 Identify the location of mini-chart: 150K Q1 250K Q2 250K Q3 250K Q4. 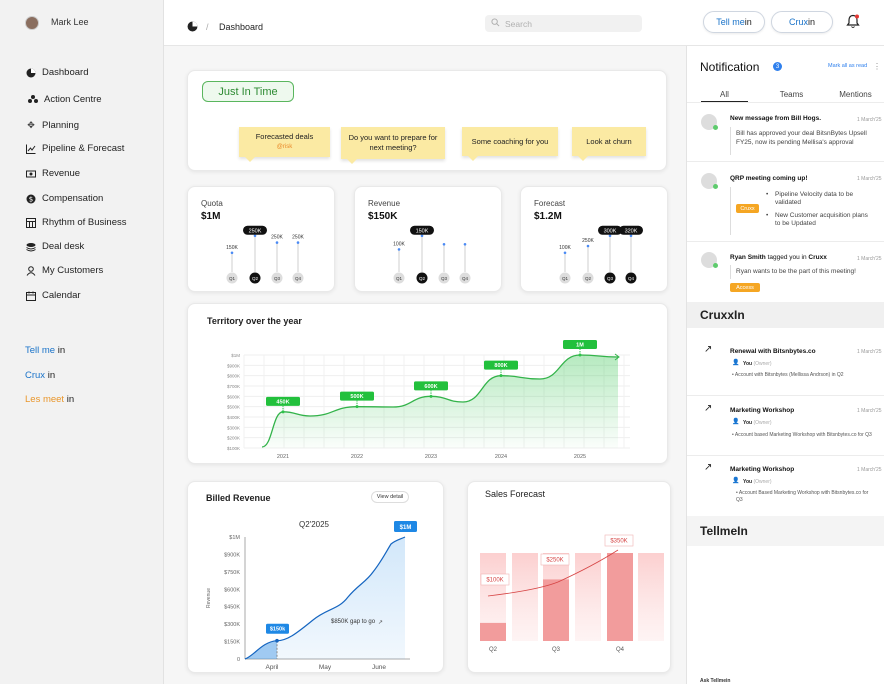
(265, 254).